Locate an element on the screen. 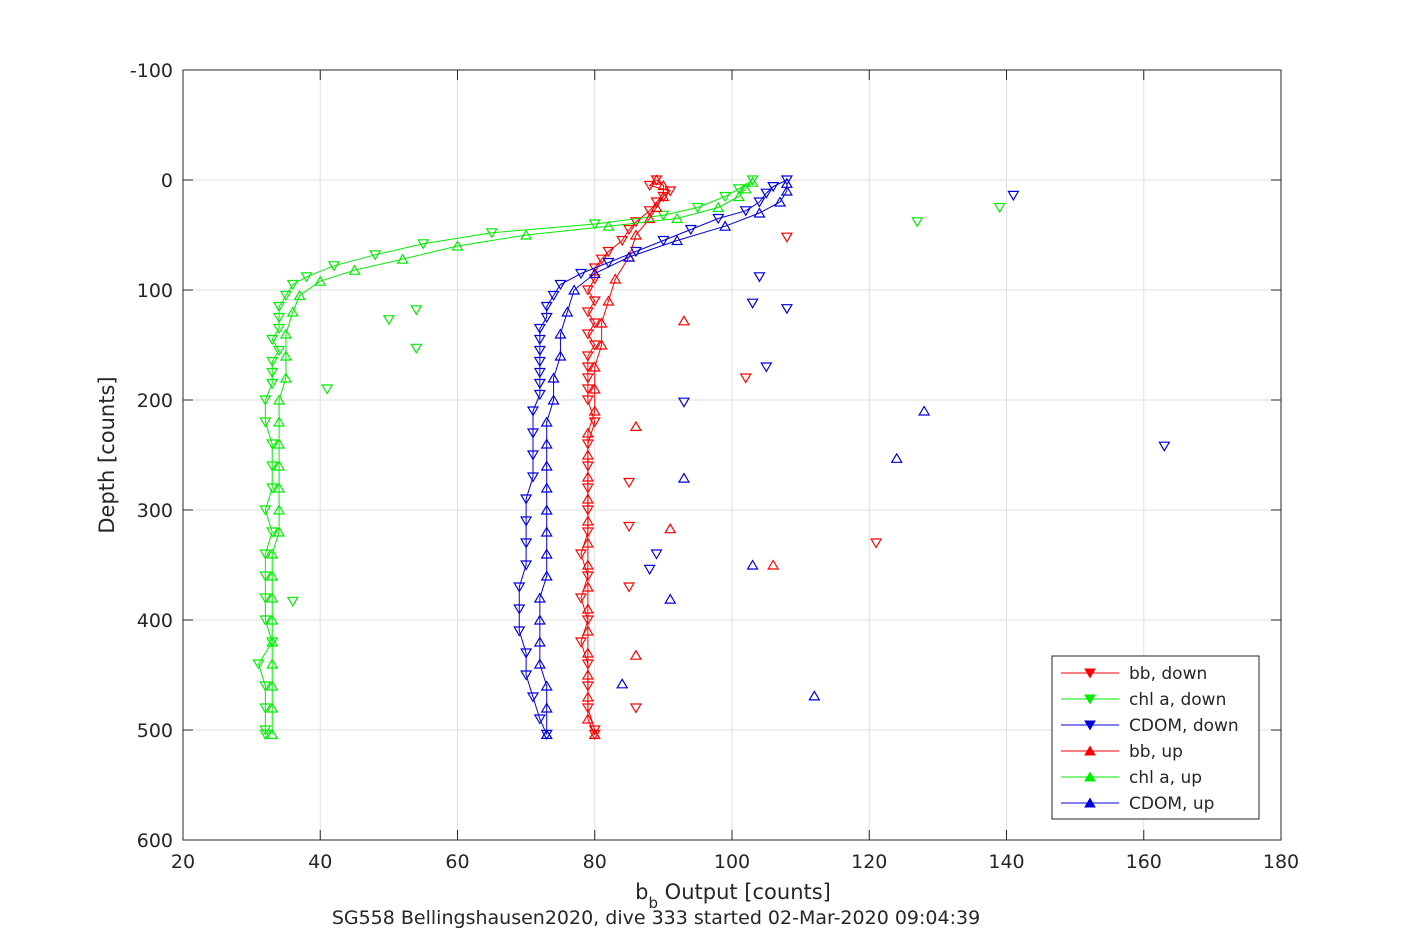  legend-entry: chl a, up is located at coordinates (1131, 778).